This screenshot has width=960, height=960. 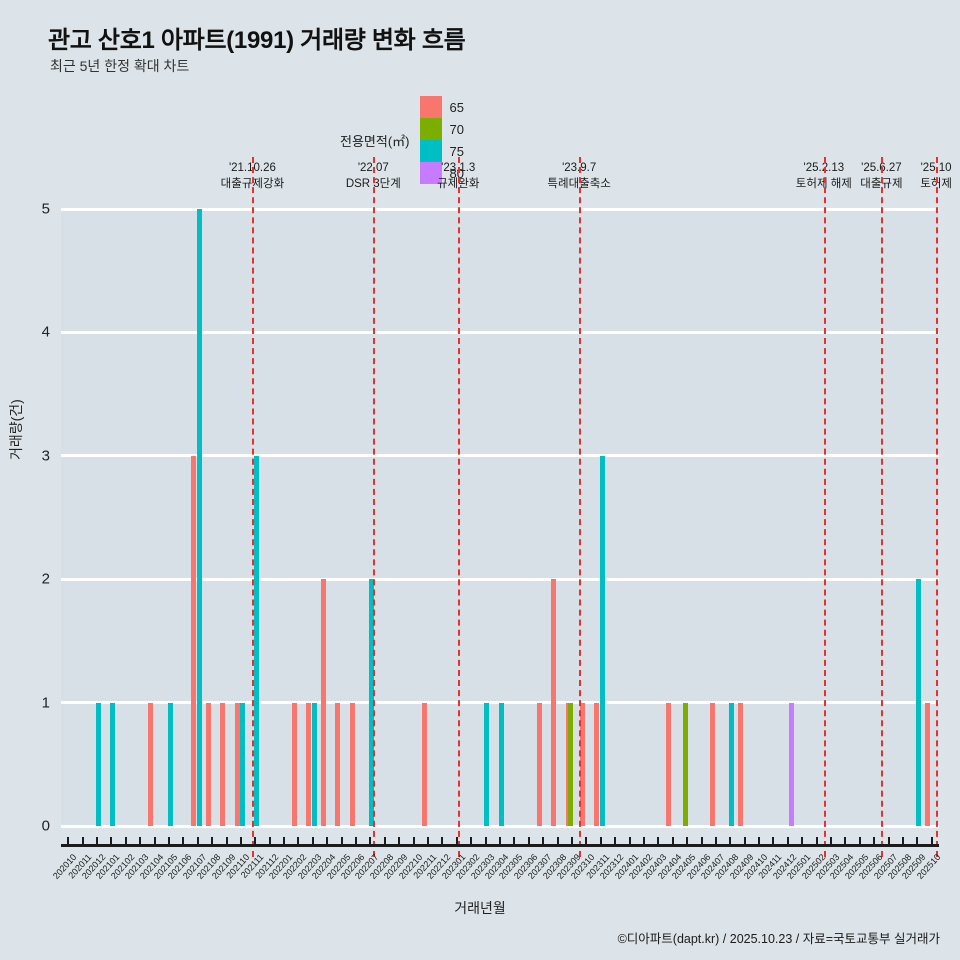 What do you see at coordinates (448, 129) in the screenshot?
I see `legend-item: 70` at bounding box center [448, 129].